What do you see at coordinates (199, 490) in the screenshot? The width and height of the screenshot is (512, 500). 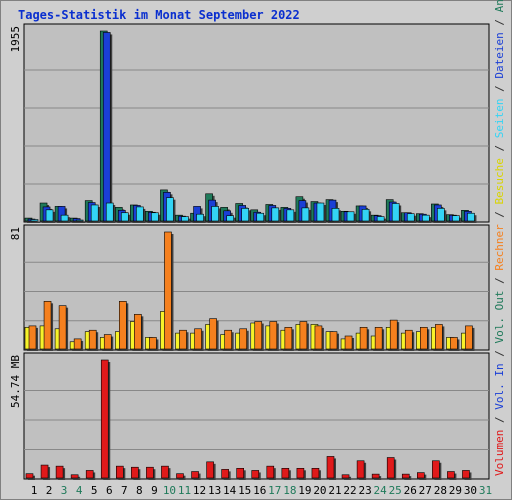 I see `x-tick-label-day-12: 12` at bounding box center [199, 490].